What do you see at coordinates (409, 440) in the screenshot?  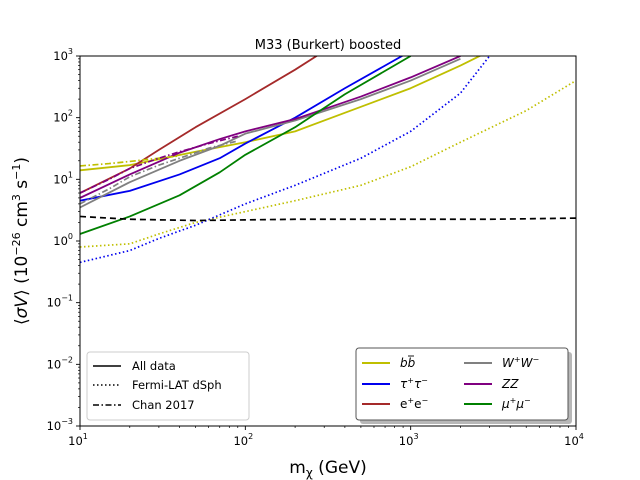 I see `x-tick-label-2: 10³` at bounding box center [409, 440].